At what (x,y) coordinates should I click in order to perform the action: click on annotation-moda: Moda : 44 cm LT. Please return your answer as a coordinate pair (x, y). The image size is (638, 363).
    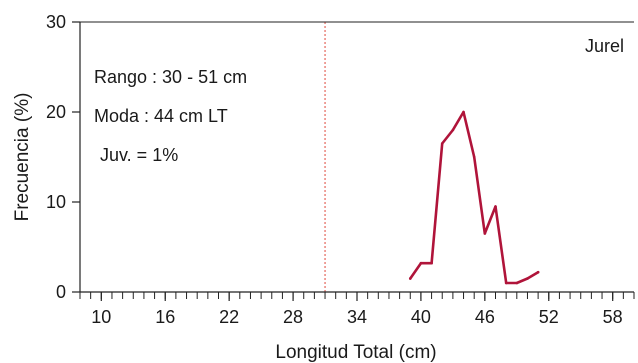
    Looking at the image, I should click on (161, 116).